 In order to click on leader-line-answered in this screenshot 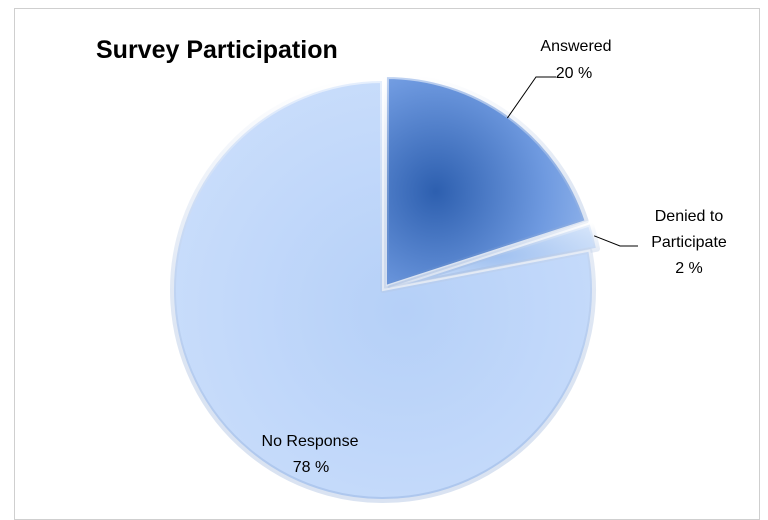, I will do `click(531, 97)`.